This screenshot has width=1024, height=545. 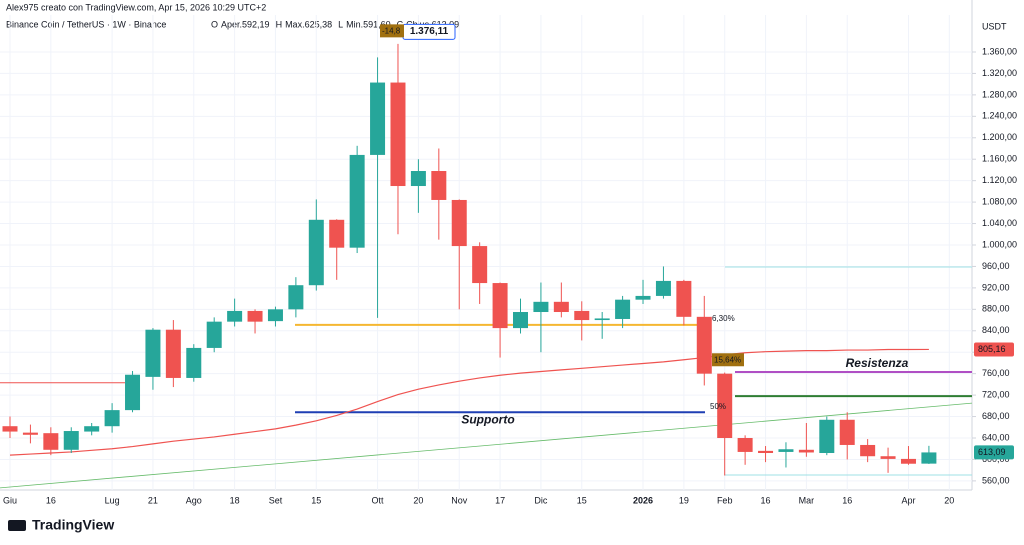 What do you see at coordinates (500, 500) in the screenshot?
I see `x-tick-label: 17` at bounding box center [500, 500].